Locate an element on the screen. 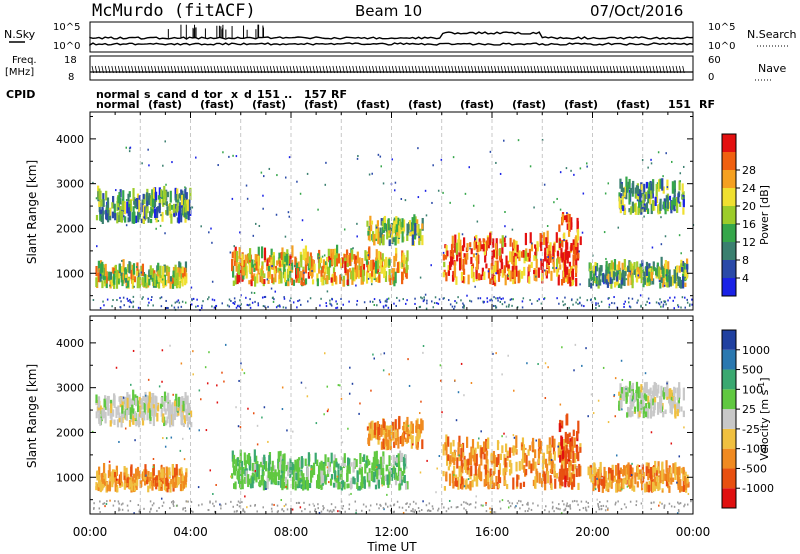 Image resolution: width=800 pixels, height=554 pixels. noise-tick-left-bottom: 10^0 is located at coordinates (66, 46).